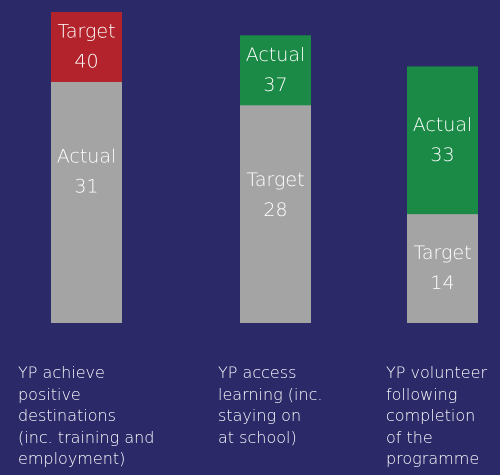 The image size is (500, 475). Describe the element at coordinates (86, 186) in the screenshot. I see `segment-value: 31` at that location.